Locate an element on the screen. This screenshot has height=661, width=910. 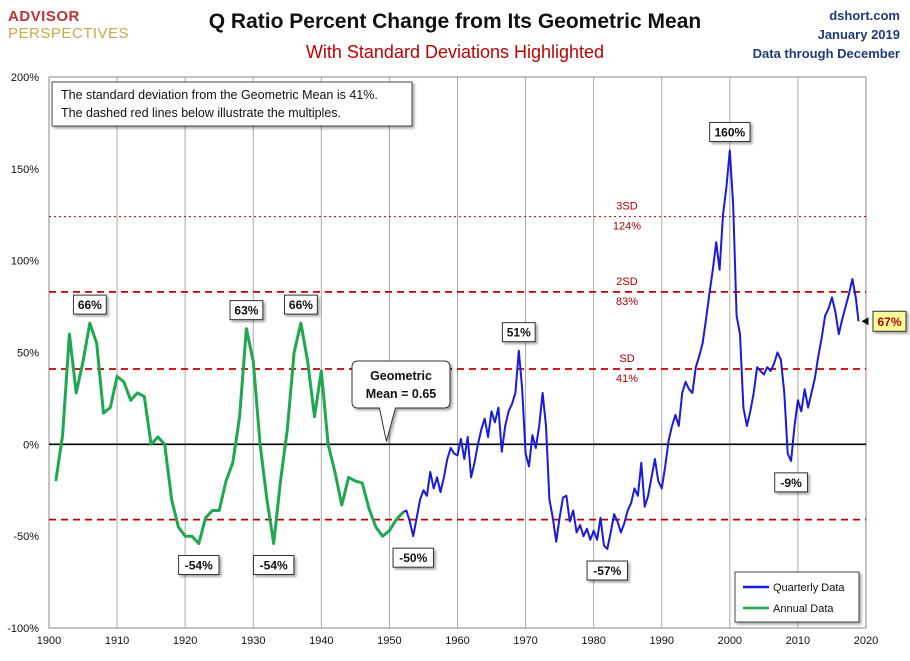
geometric-mean-callout: Geometric Mean = 0.65 is located at coordinates (401, 401).